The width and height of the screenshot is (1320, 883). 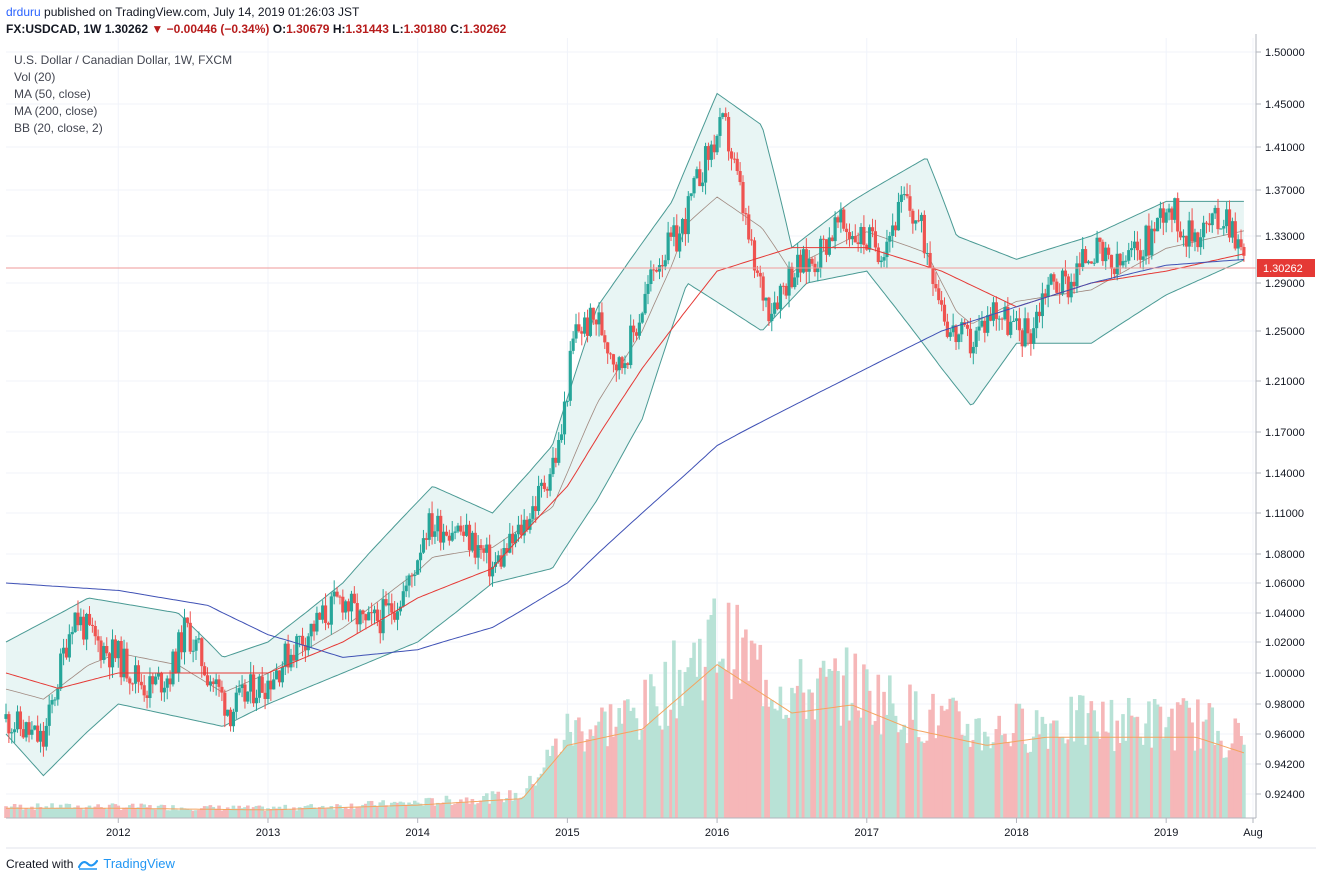 I want to click on change-value: −0.00446 (−0.34%), so click(x=218, y=29).